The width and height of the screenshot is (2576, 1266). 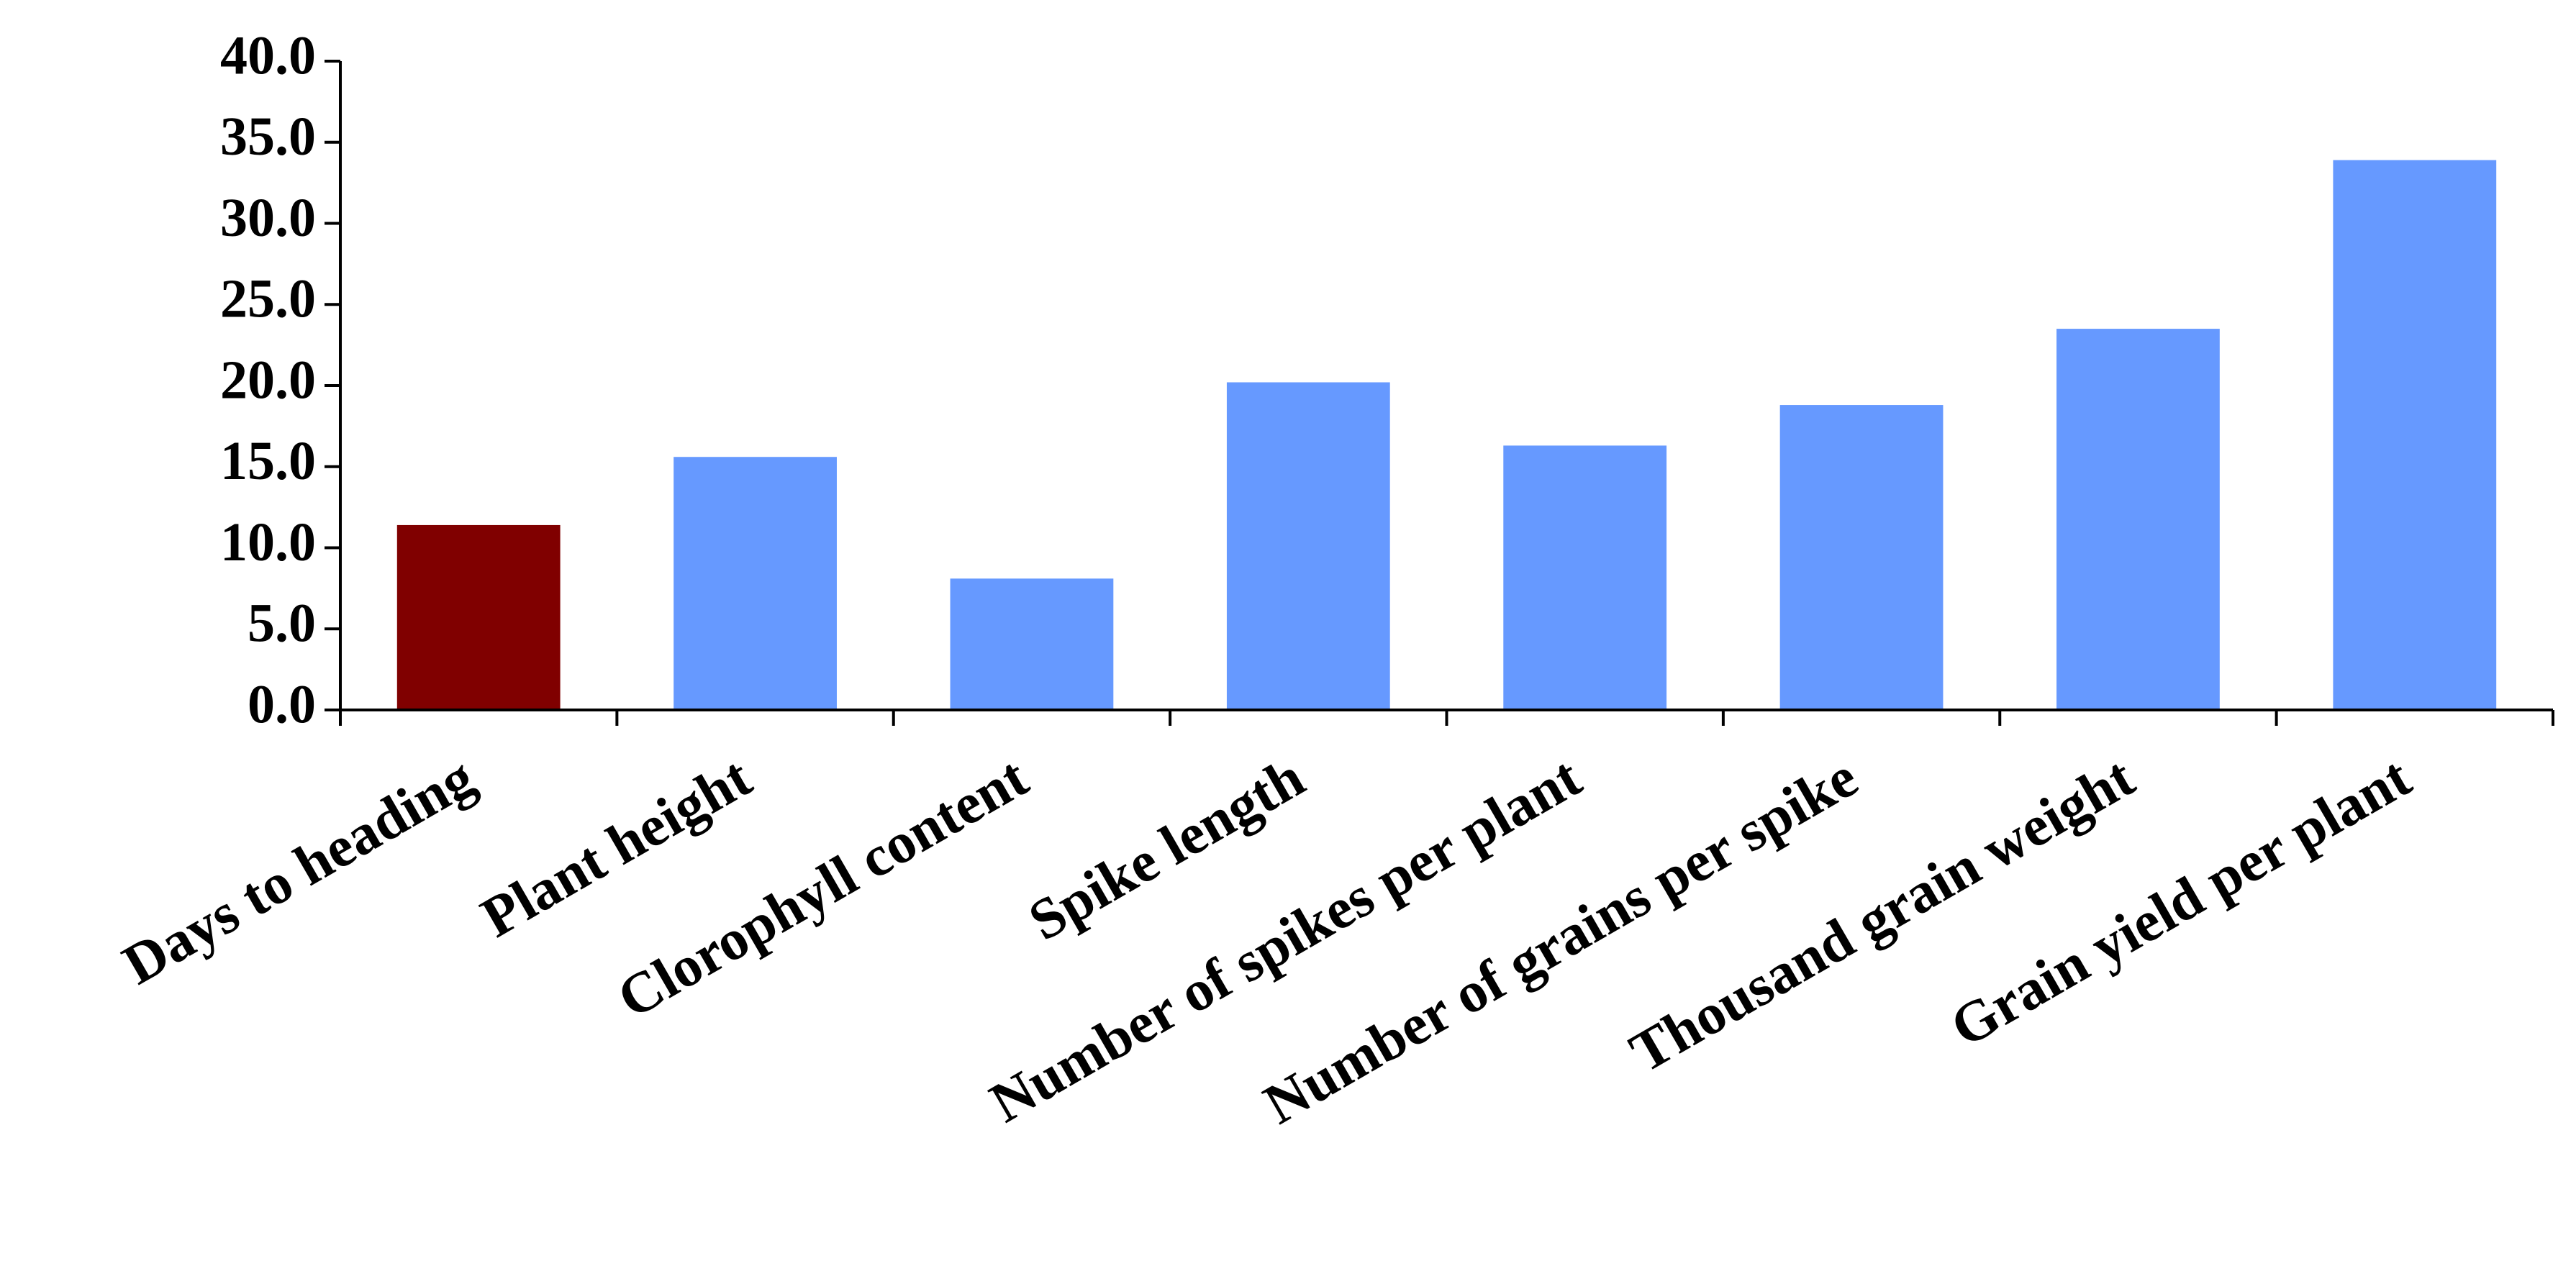 What do you see at coordinates (268, 136) in the screenshot?
I see `y-tick-label: 35.0` at bounding box center [268, 136].